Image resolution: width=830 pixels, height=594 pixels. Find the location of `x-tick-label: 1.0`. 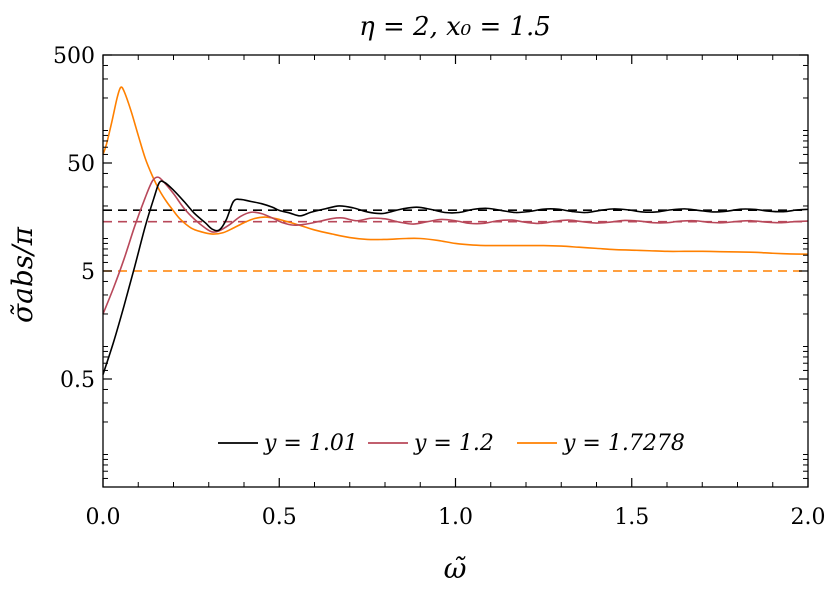

x-tick-label: 1.0 is located at coordinates (455, 517).